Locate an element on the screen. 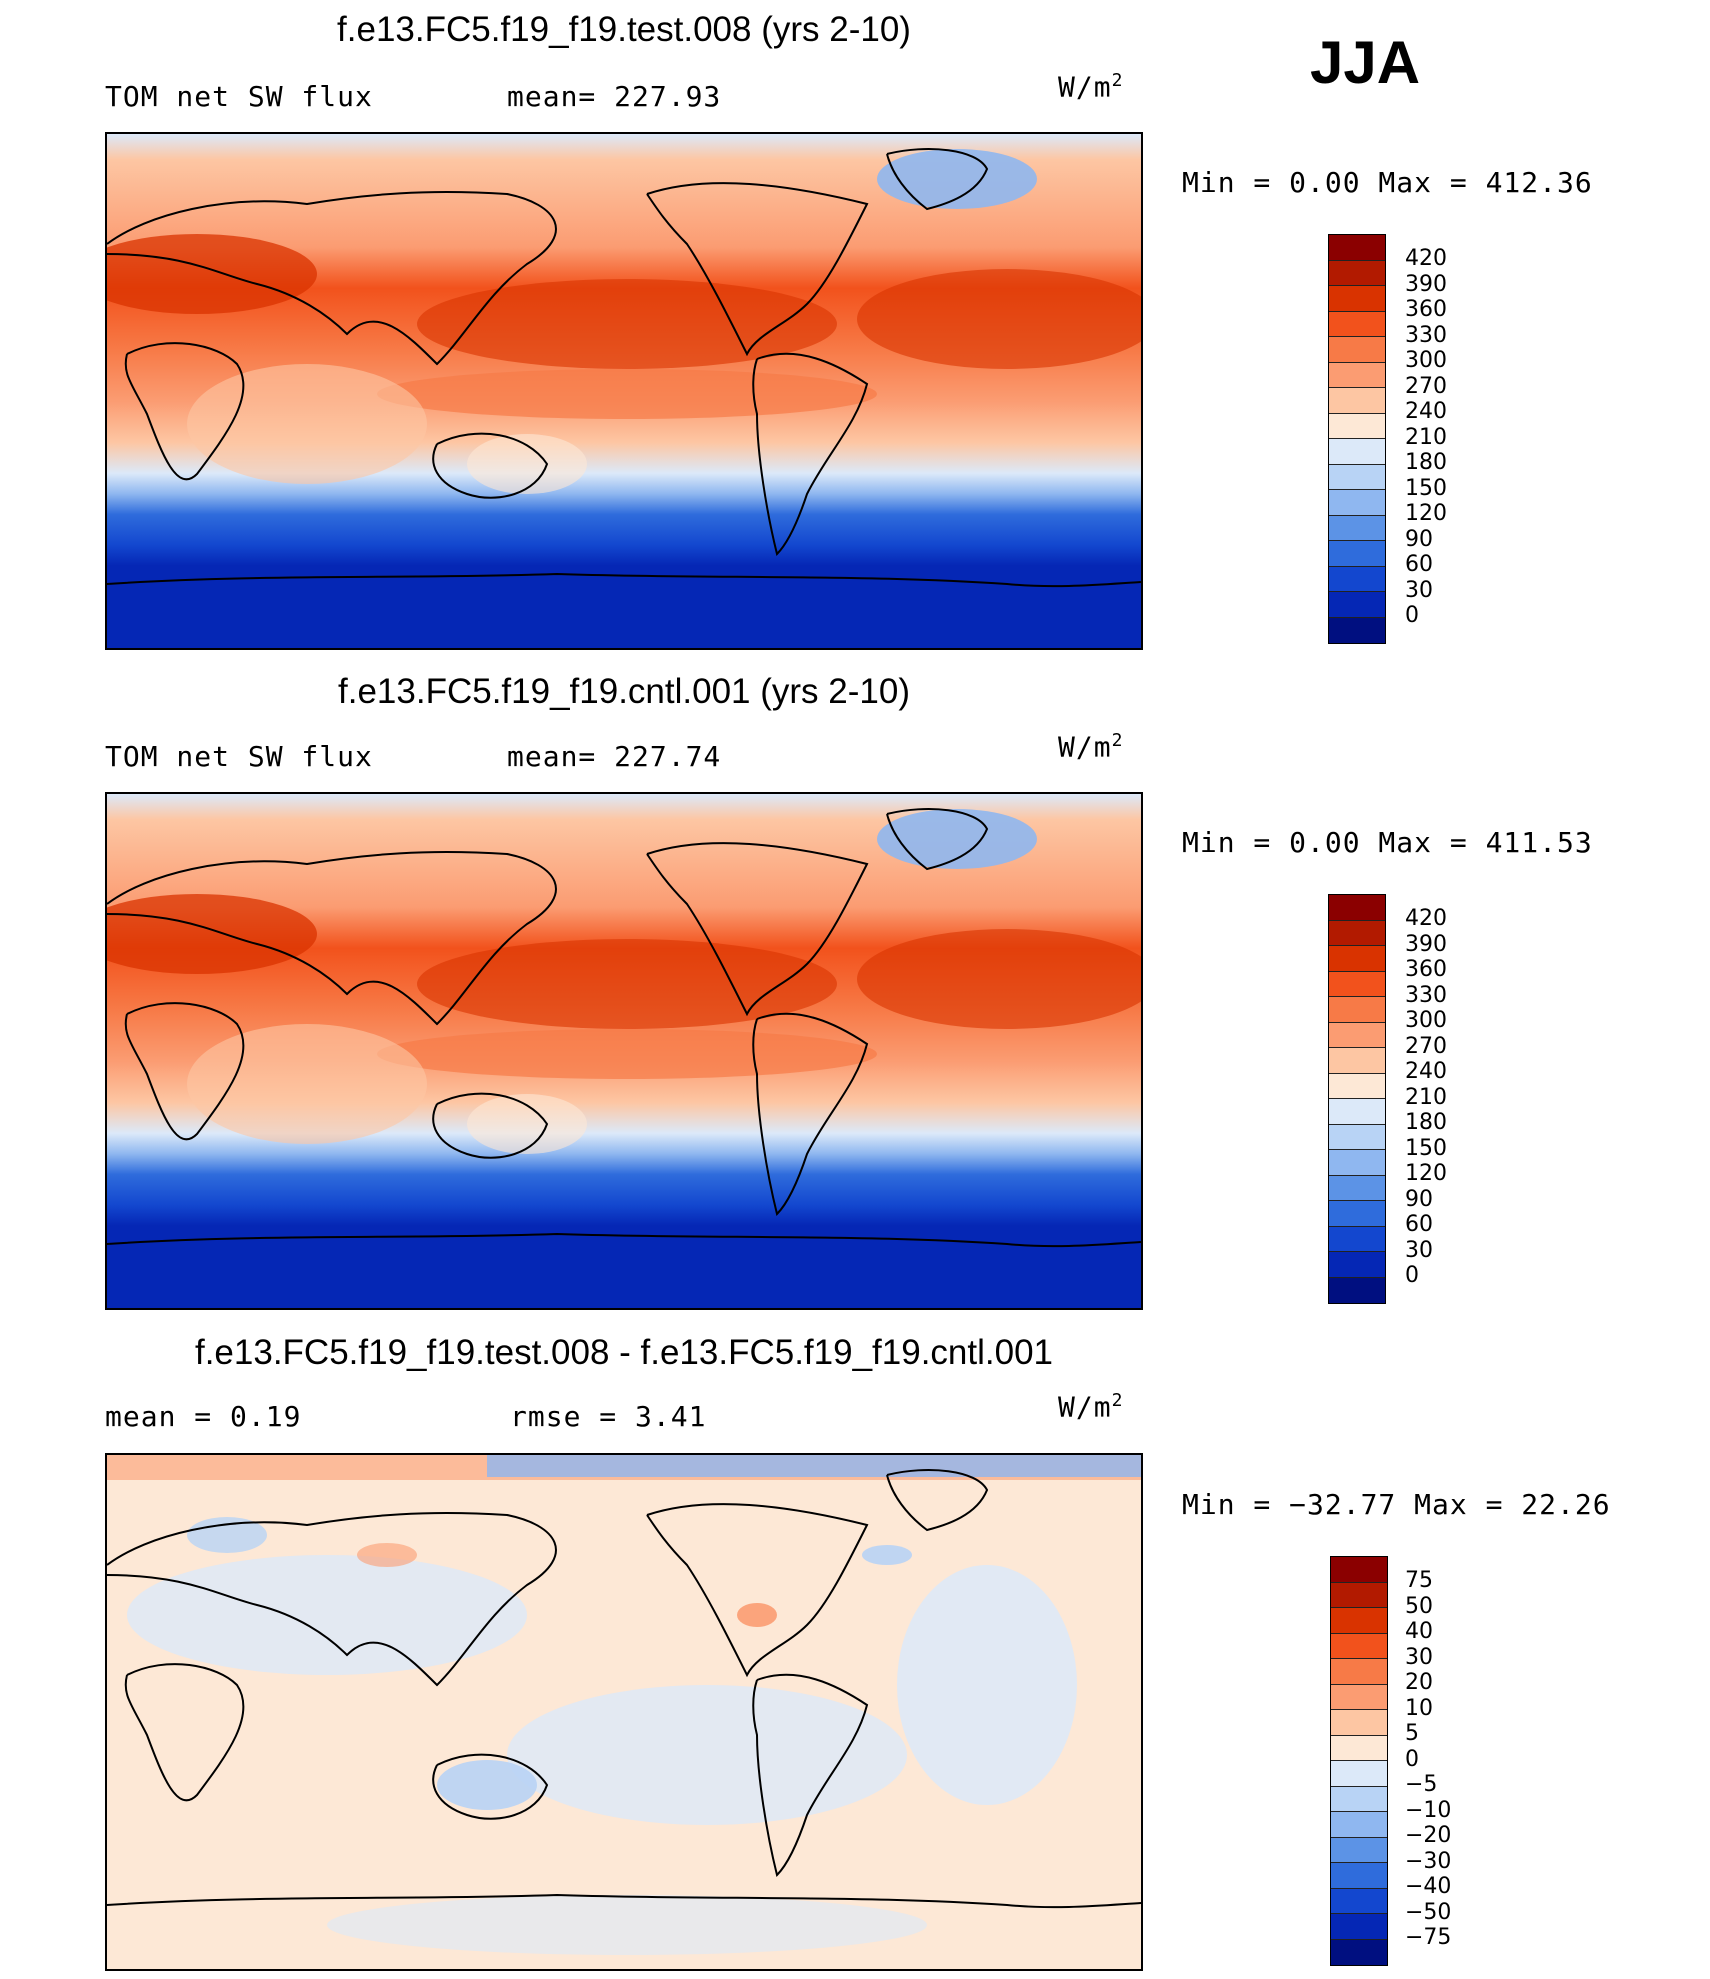 The image size is (1710, 1979). season-label: JJA is located at coordinates (1365, 62).